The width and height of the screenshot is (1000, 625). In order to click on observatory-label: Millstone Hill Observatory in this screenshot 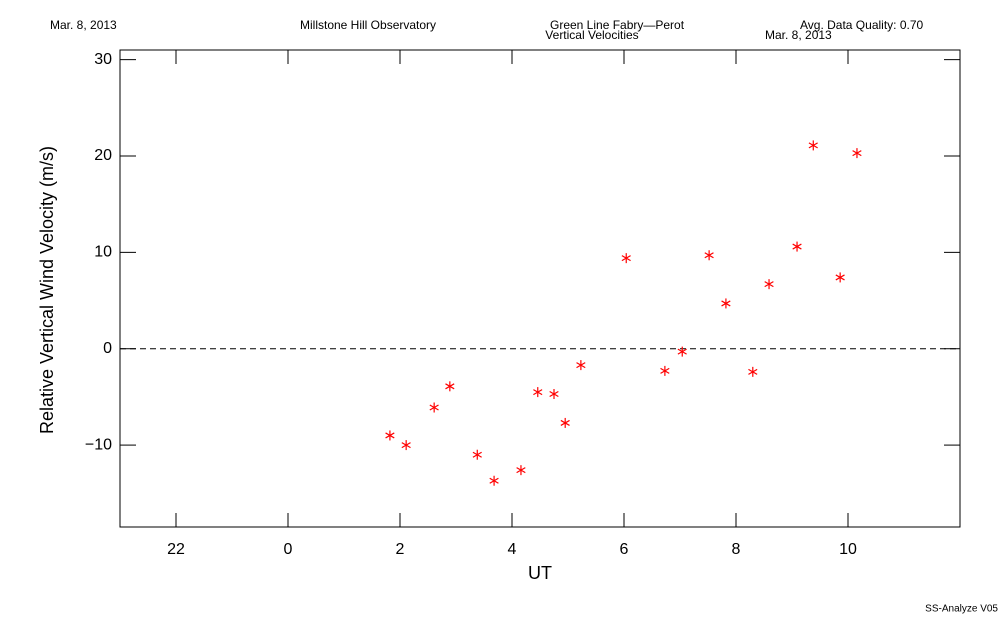, I will do `click(368, 25)`.